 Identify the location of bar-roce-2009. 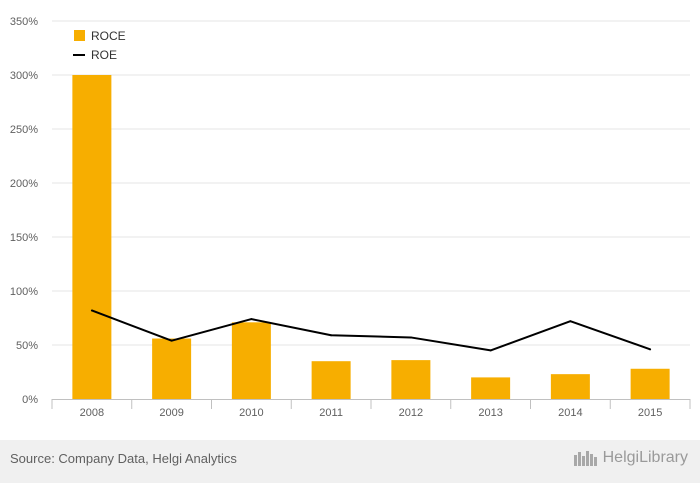
(172, 368).